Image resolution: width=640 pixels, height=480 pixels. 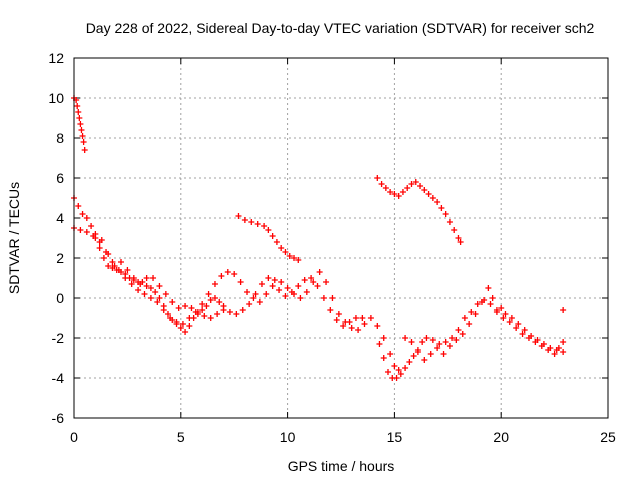 I want to click on y-tick-label: -2, so click(x=58, y=338).